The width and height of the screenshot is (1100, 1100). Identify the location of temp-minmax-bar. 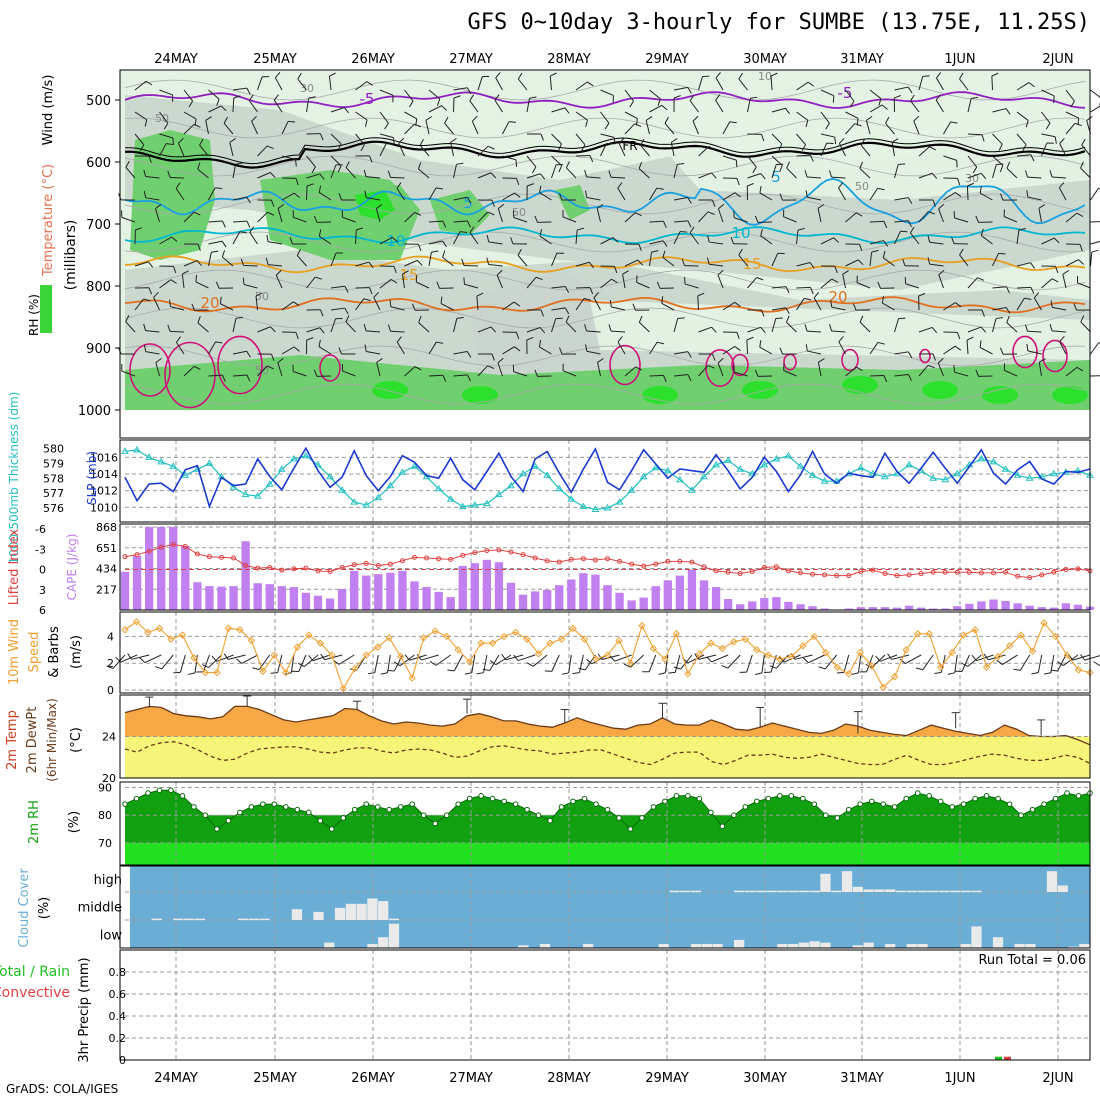
(760, 717).